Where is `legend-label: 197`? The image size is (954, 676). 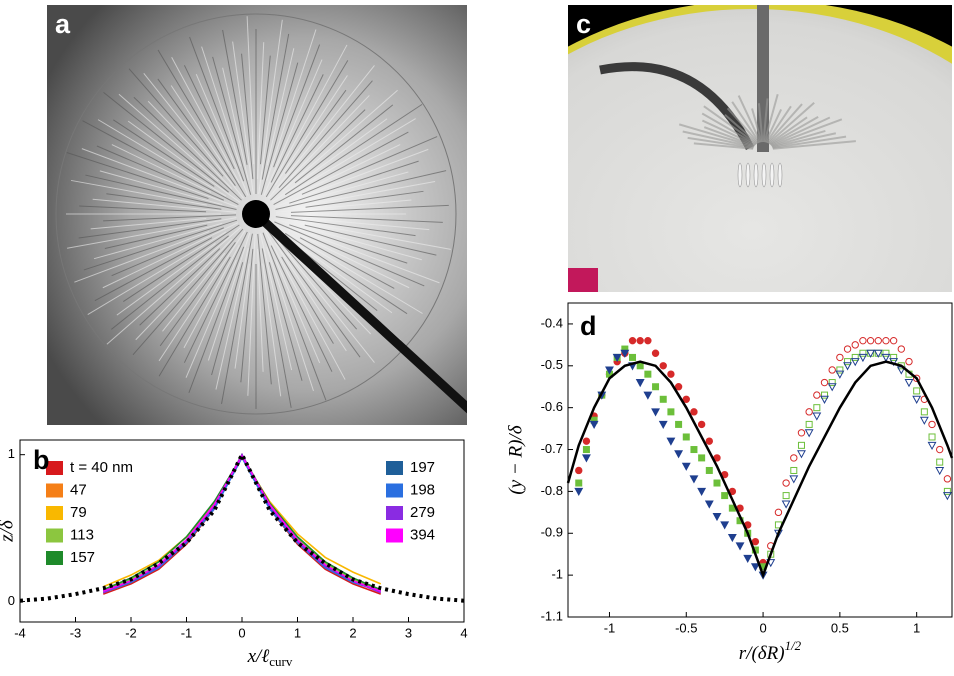
legend-label: 197 is located at coordinates (422, 467).